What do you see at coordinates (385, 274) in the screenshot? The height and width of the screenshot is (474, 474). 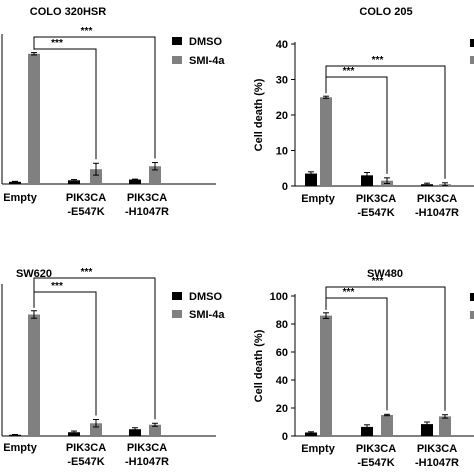 I see `chart-title: SW480` at bounding box center [385, 274].